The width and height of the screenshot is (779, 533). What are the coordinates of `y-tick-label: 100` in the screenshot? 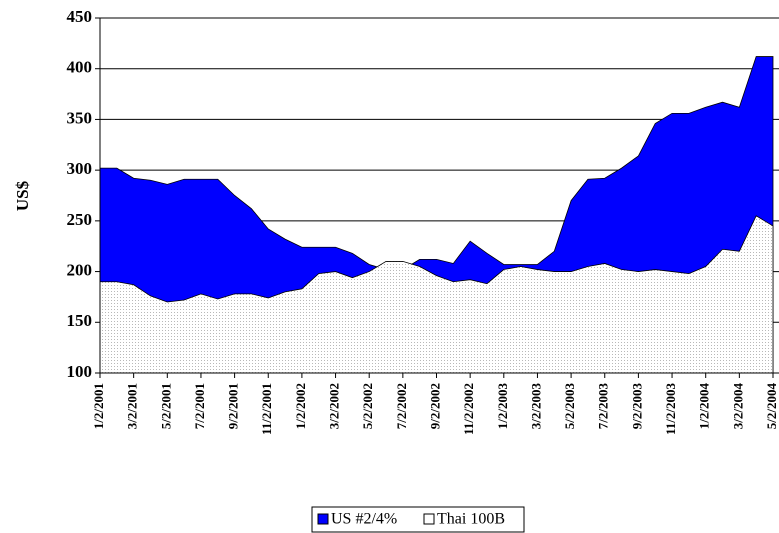 It's located at (80, 371).